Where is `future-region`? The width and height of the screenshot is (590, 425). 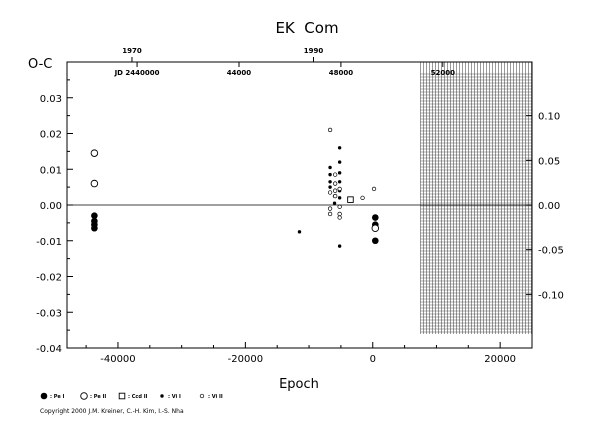 future-region is located at coordinates (476, 198).